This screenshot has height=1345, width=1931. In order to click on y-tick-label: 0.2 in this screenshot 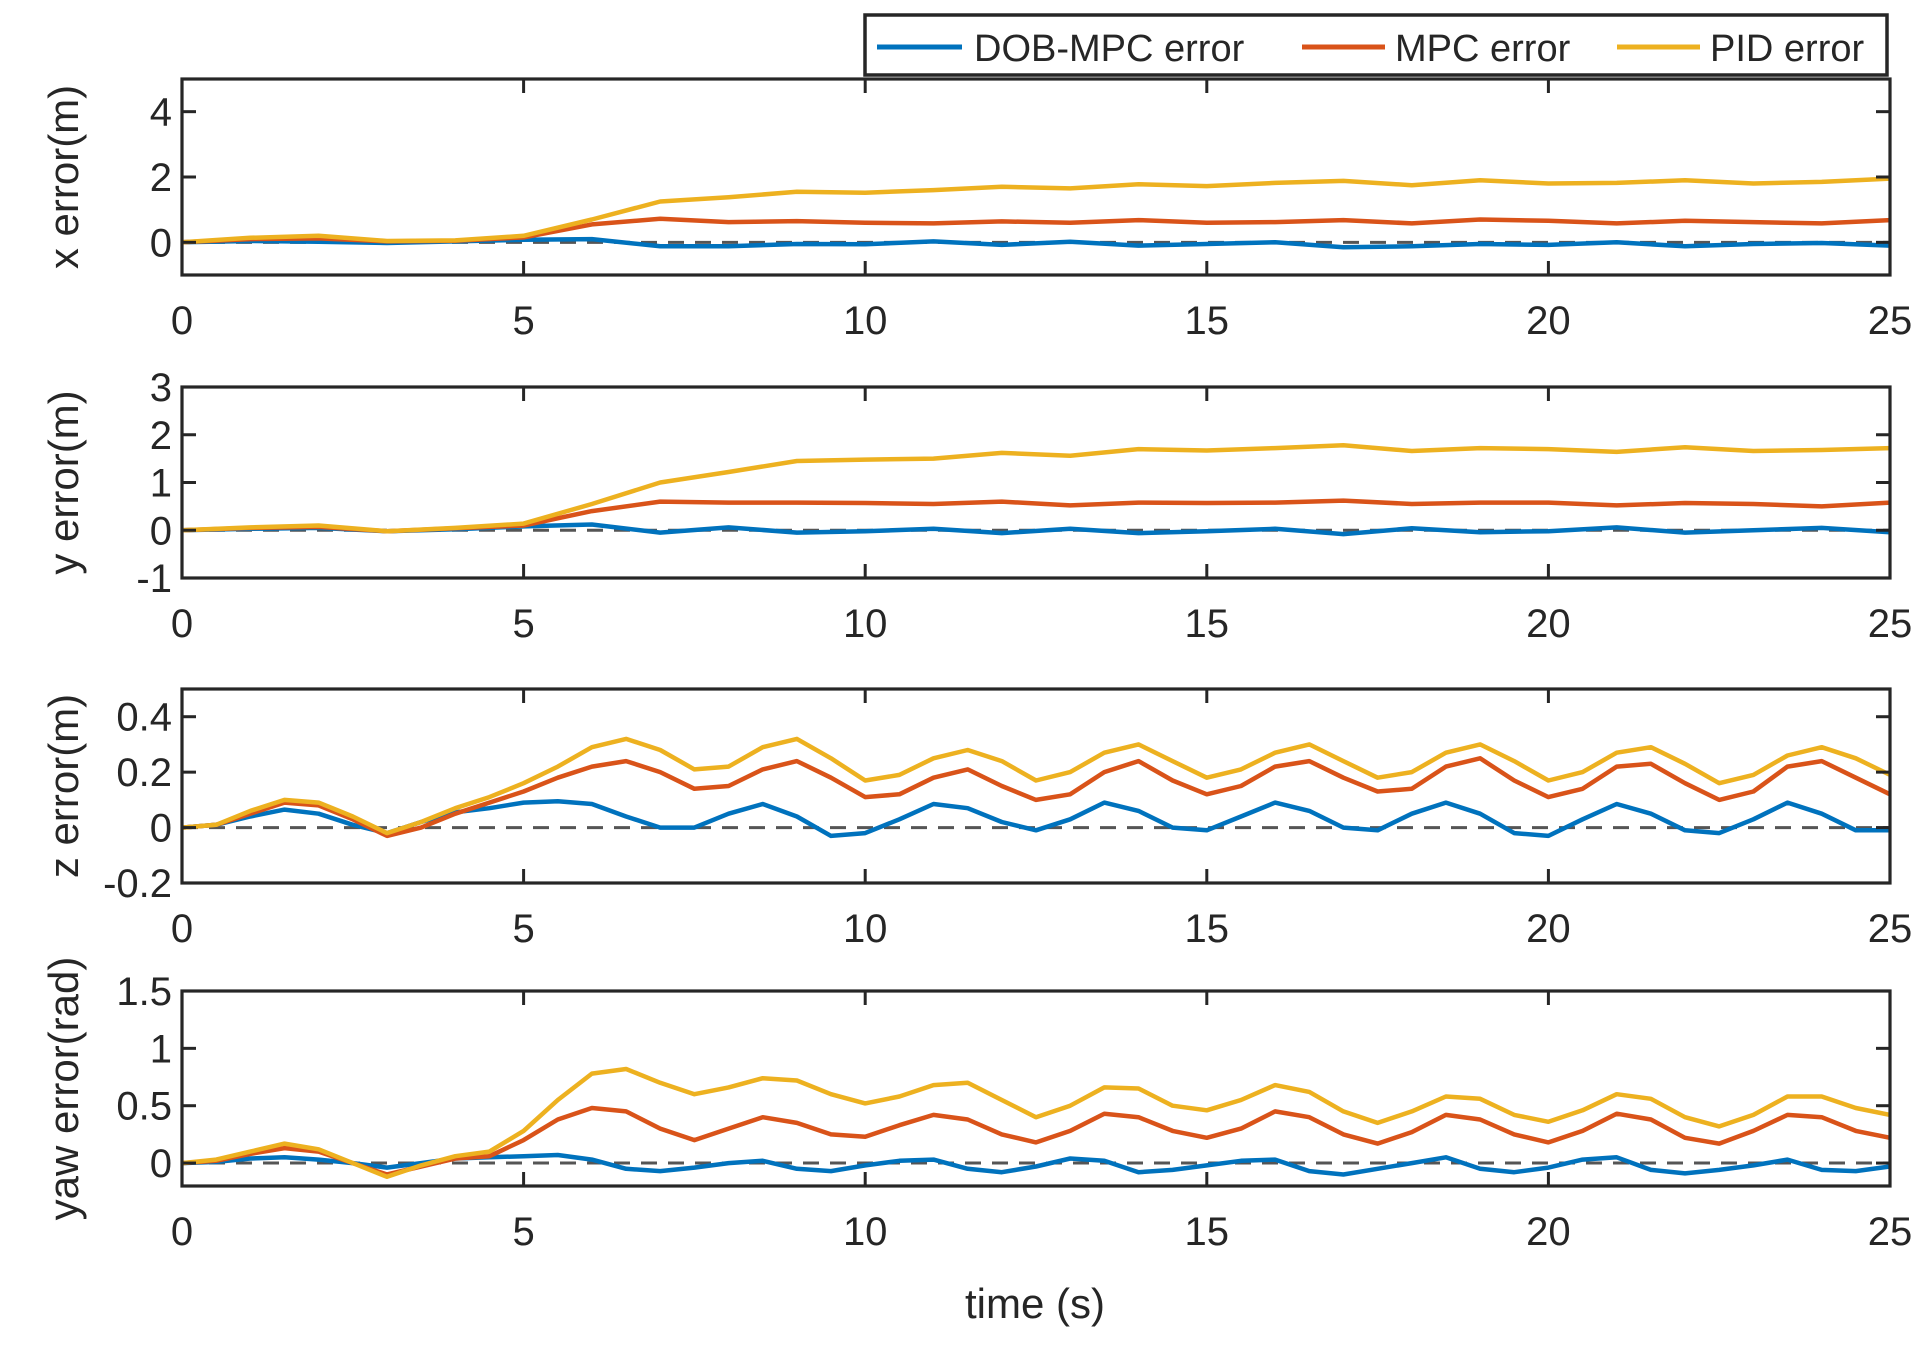, I will do `click(144, 773)`.